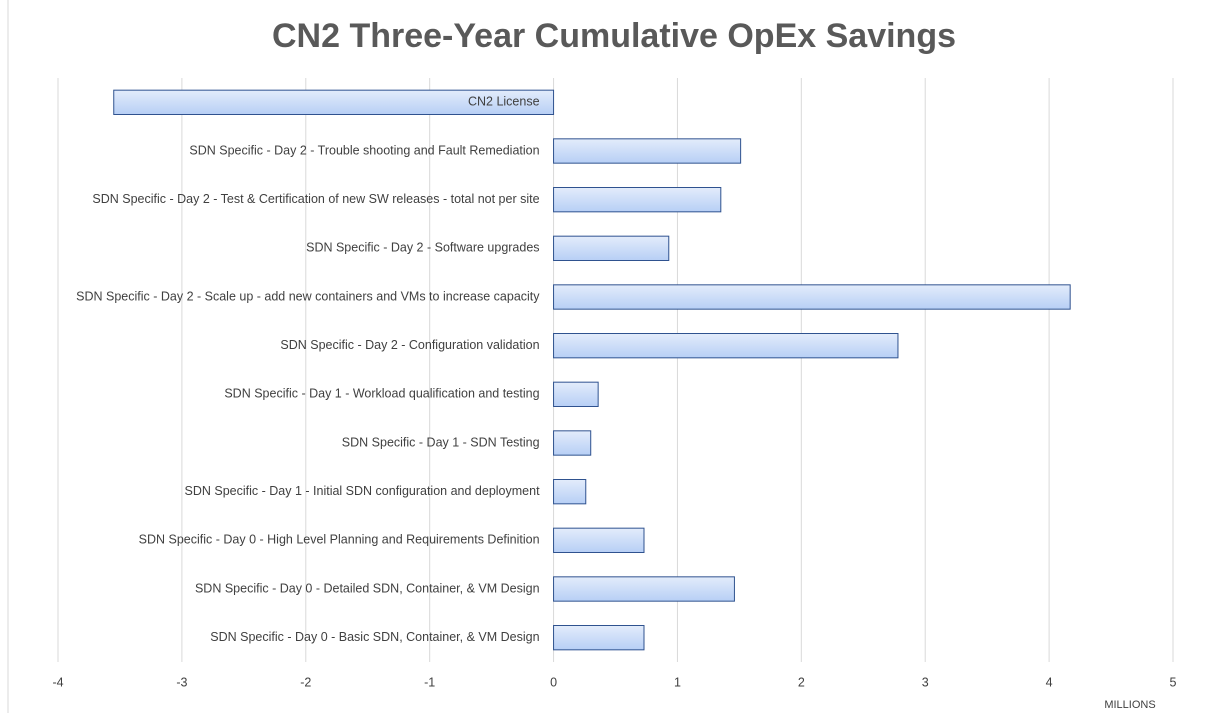 Image resolution: width=1214 pixels, height=713 pixels. What do you see at coordinates (422, 248) in the screenshot?
I see `y-tick-label: SDN Specific - Day 2 - Software upgrades` at bounding box center [422, 248].